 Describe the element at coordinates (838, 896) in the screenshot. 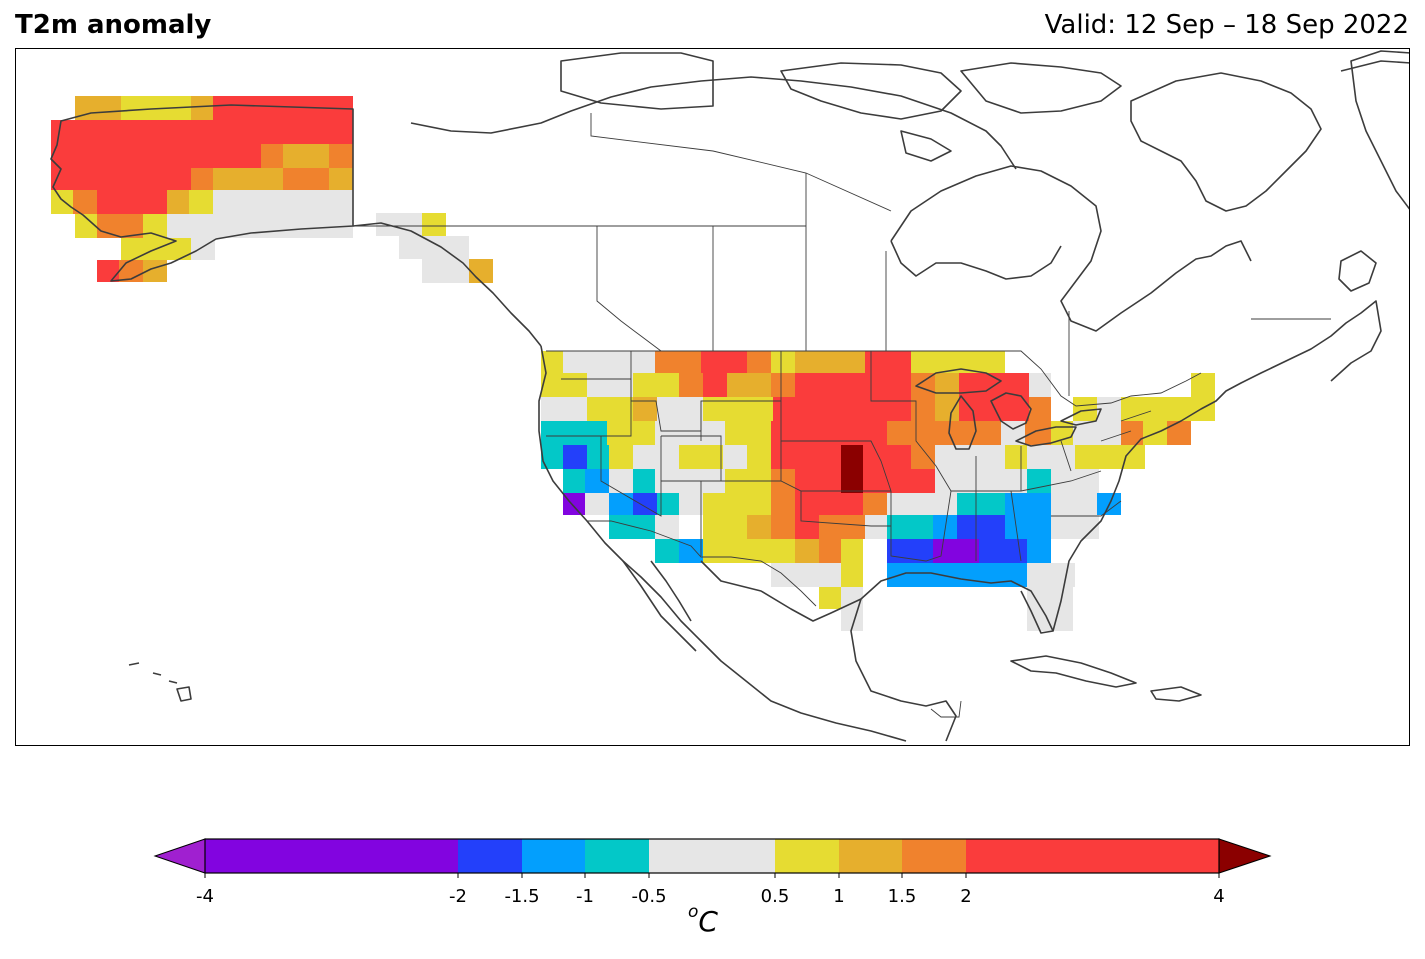

I see `colorbar-tick-label: 1` at that location.